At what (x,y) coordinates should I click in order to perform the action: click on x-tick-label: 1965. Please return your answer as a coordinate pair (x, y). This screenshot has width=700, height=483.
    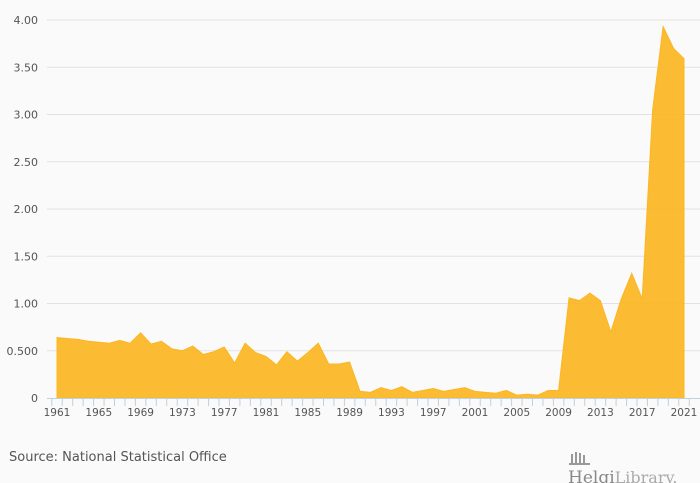
    Looking at the image, I should click on (98, 413).